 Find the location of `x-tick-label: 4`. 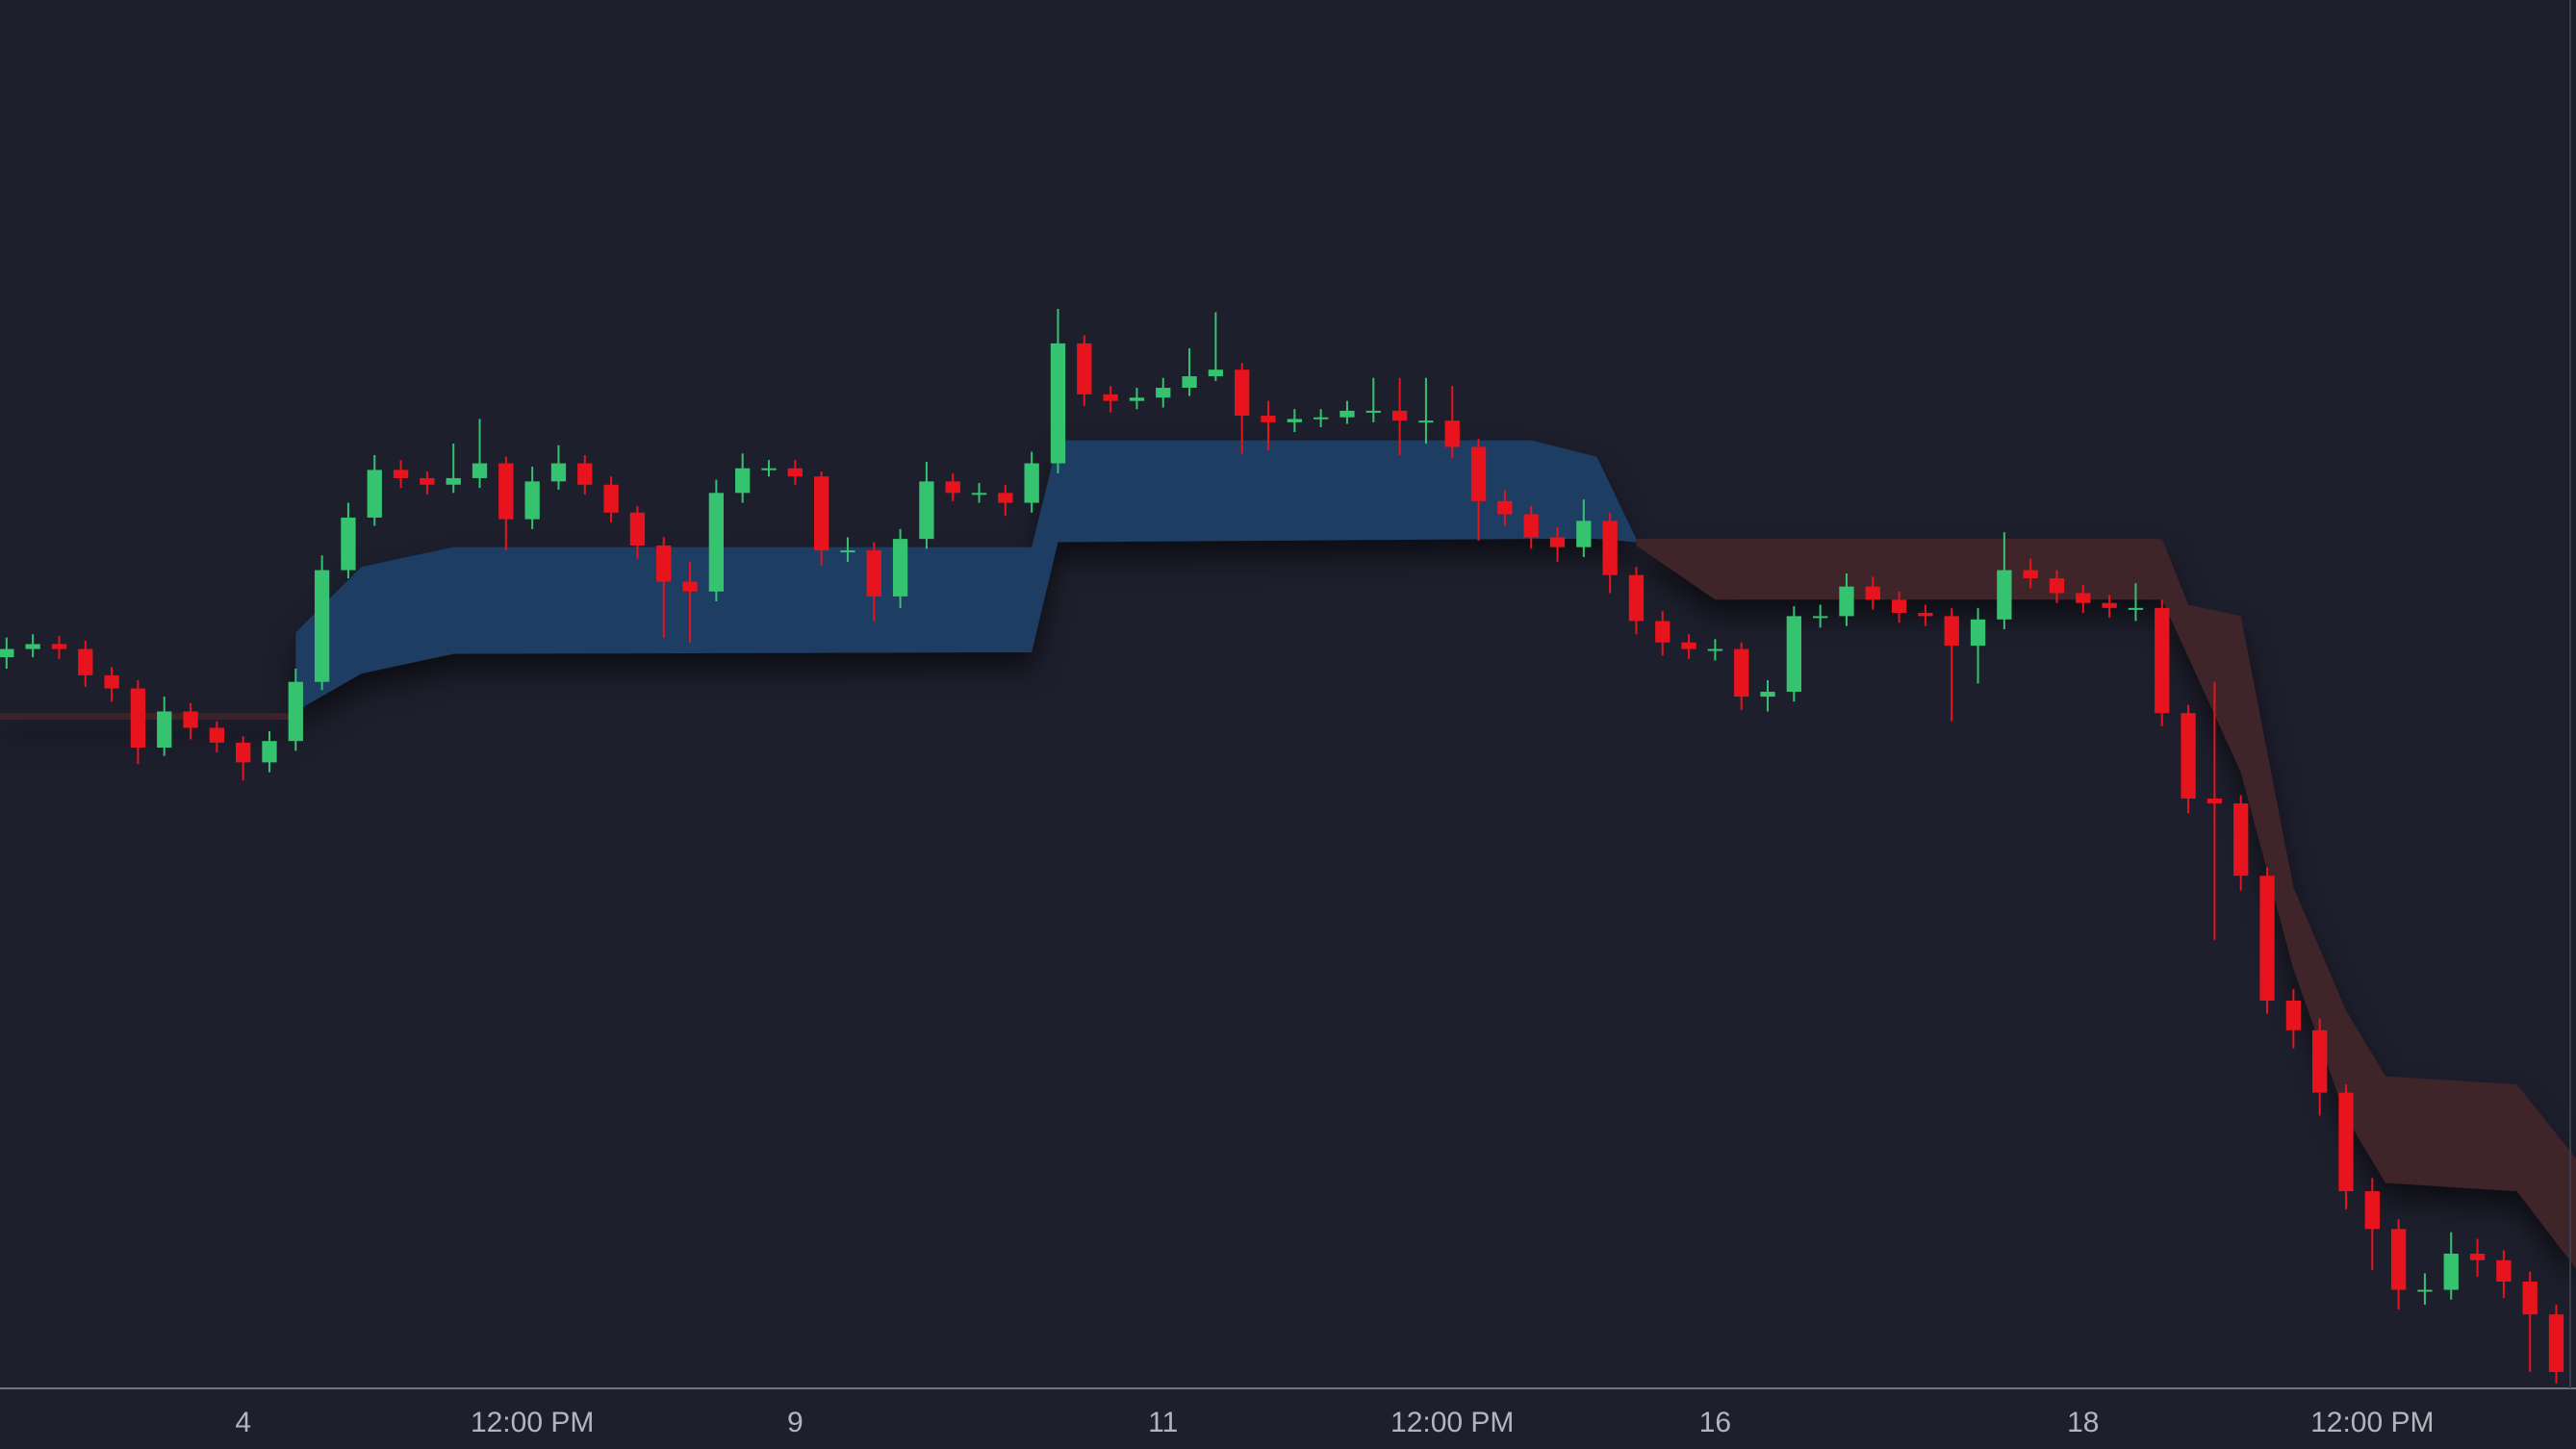

x-tick-label: 4 is located at coordinates (243, 1422).